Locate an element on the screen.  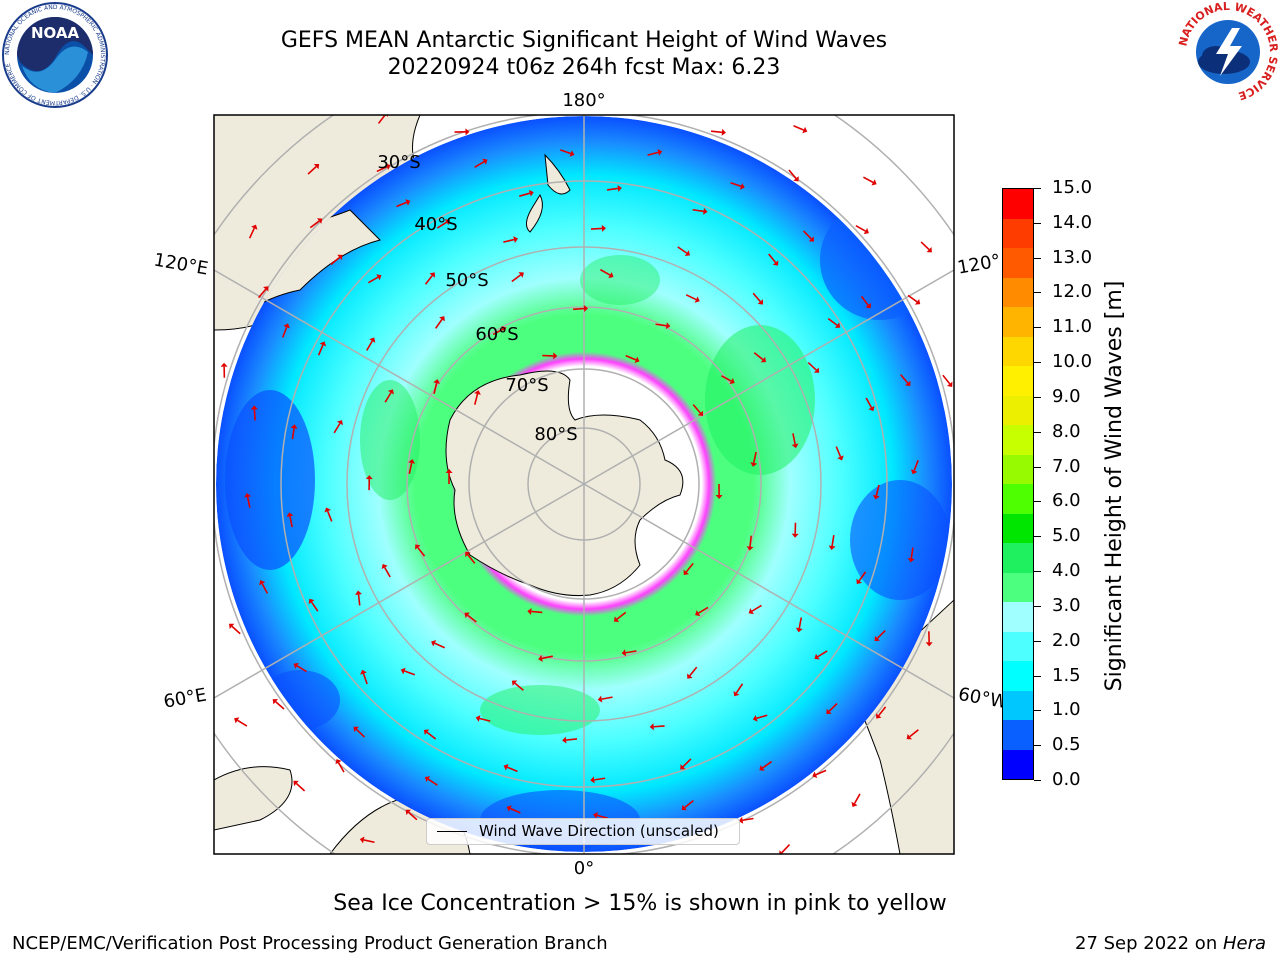
colorbar-tick-label: 1.0 is located at coordinates (1066, 710).